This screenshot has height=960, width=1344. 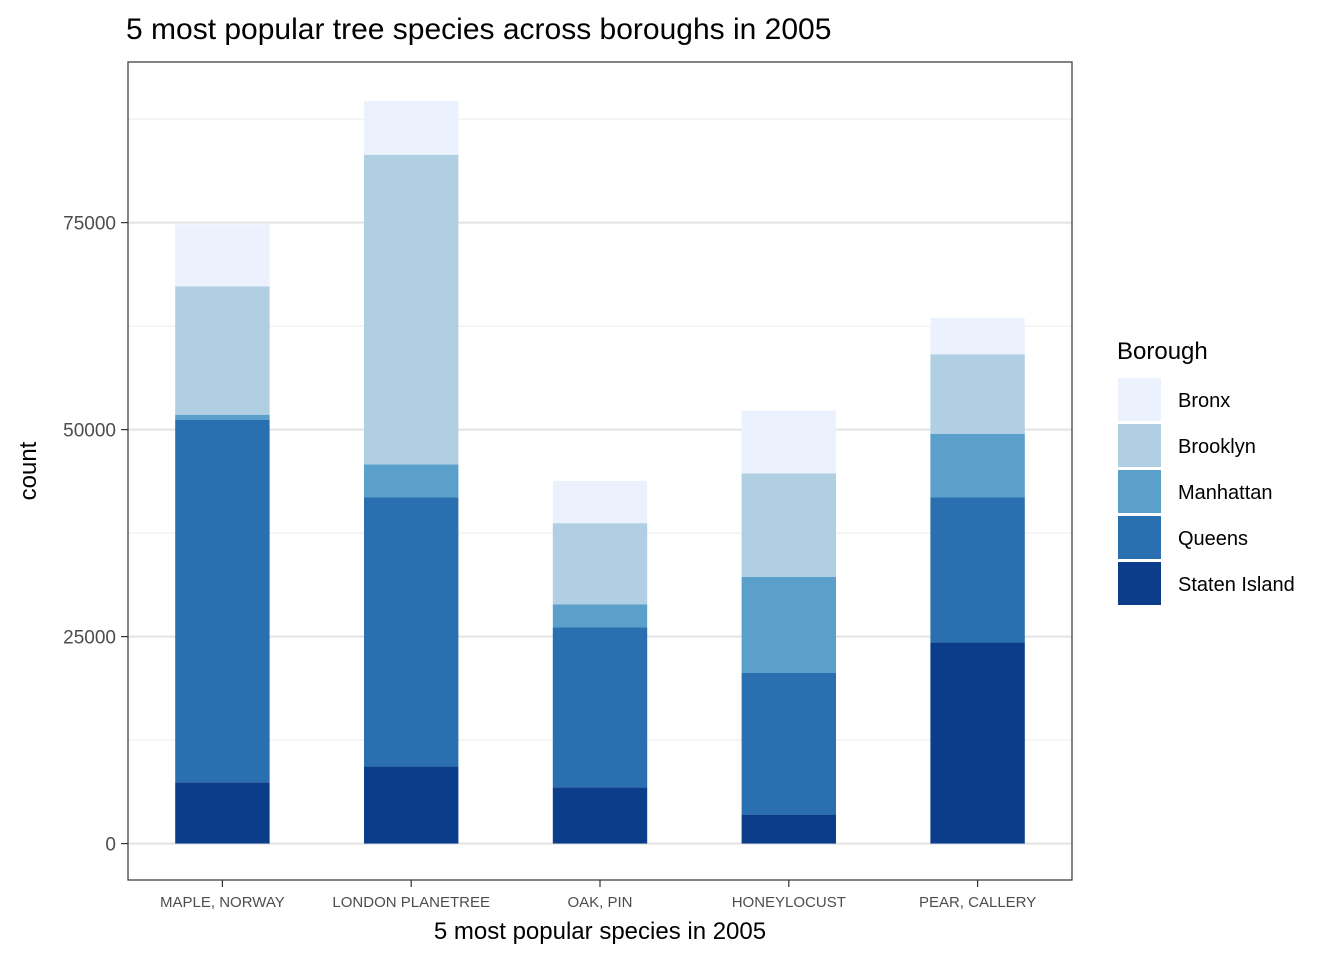 What do you see at coordinates (222, 902) in the screenshot?
I see `x-tick-label: MAPLE, NORWAY` at bounding box center [222, 902].